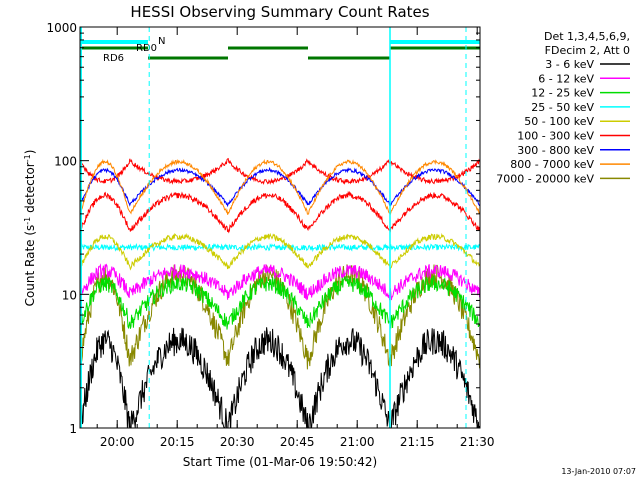 The height and width of the screenshot is (480, 640). I want to click on y-axis-label-main: Count Rate (s, so click(30, 266).